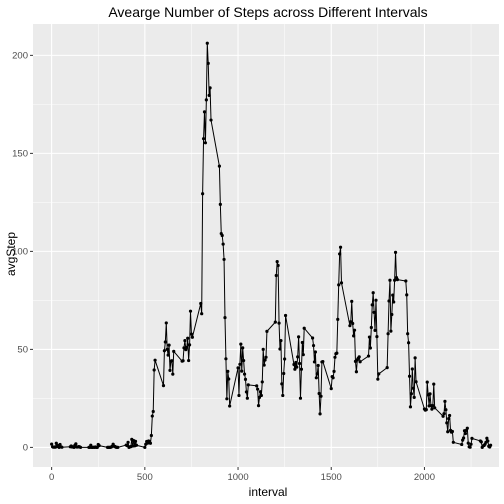 This screenshot has height=504, width=504. Describe the element at coordinates (331, 477) in the screenshot. I see `x-tick-label: 1500` at that location.